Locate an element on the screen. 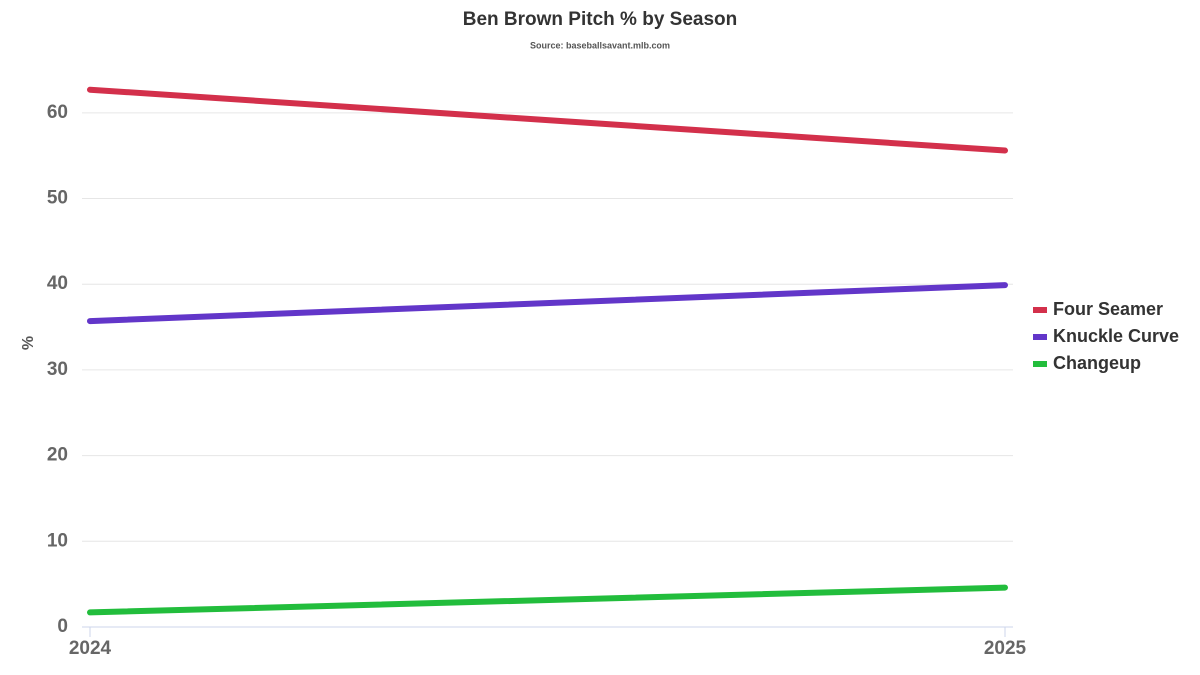 The width and height of the screenshot is (1200, 675). y-tick-label: 0 is located at coordinates (62, 626).